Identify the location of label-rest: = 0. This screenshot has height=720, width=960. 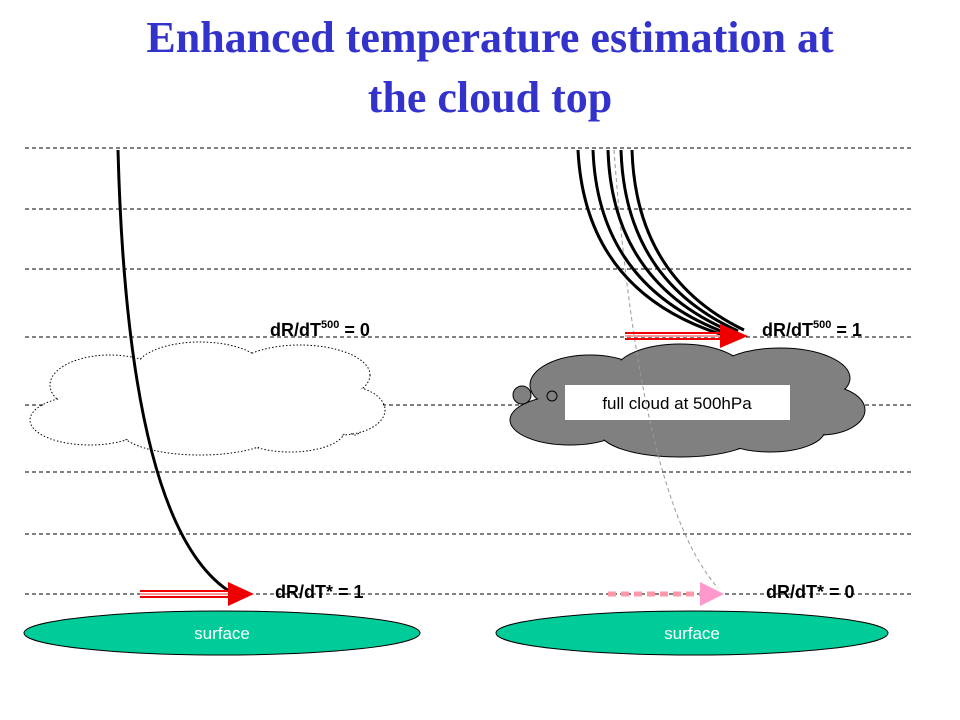
(354, 330).